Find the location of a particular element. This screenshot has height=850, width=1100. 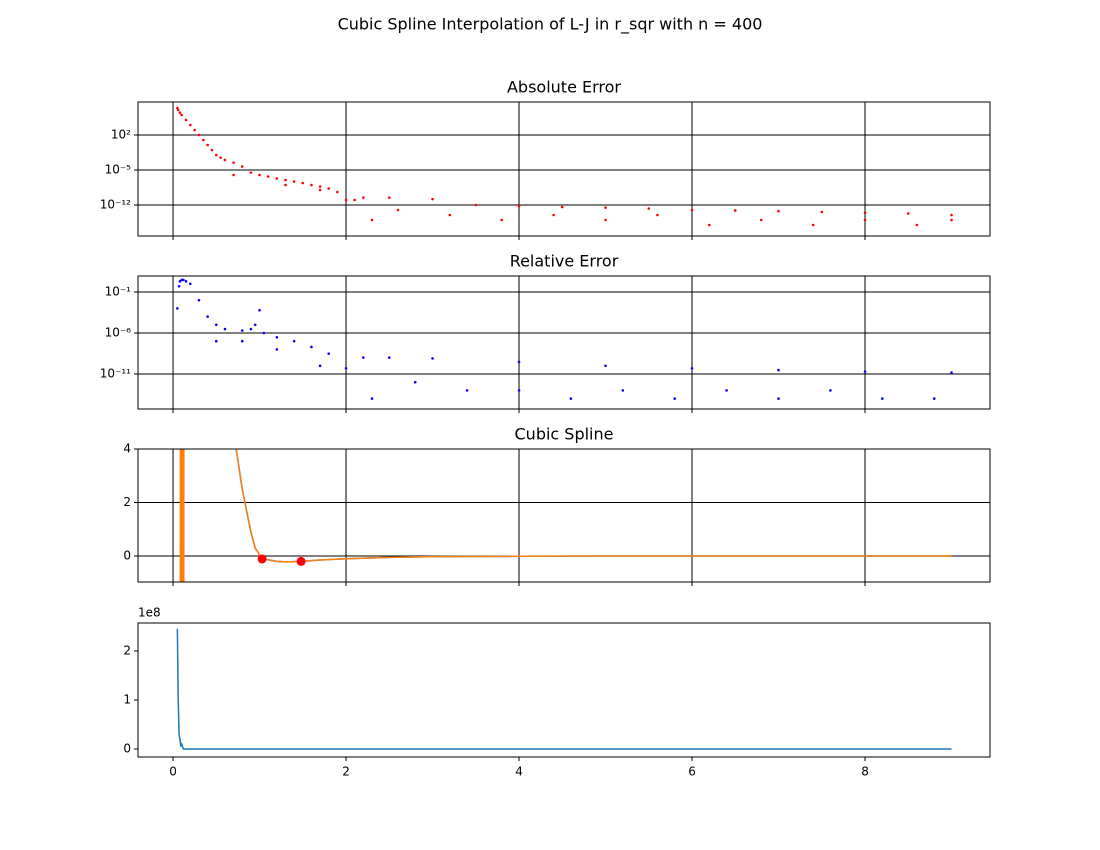

y-offset-label: 1e8 is located at coordinates (149, 613).